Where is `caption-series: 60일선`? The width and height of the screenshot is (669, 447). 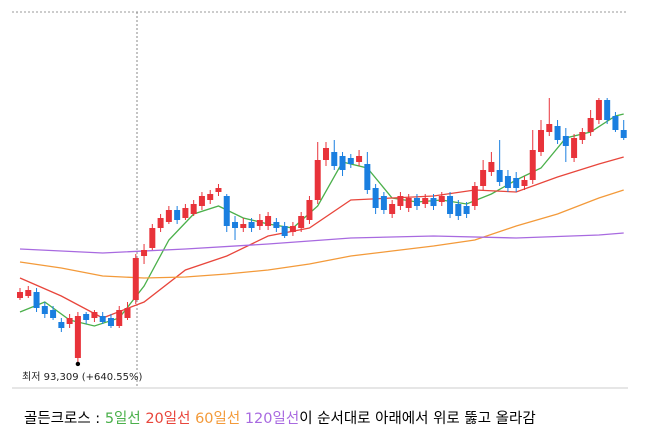 caption-series: 60일선 is located at coordinates (217, 418).